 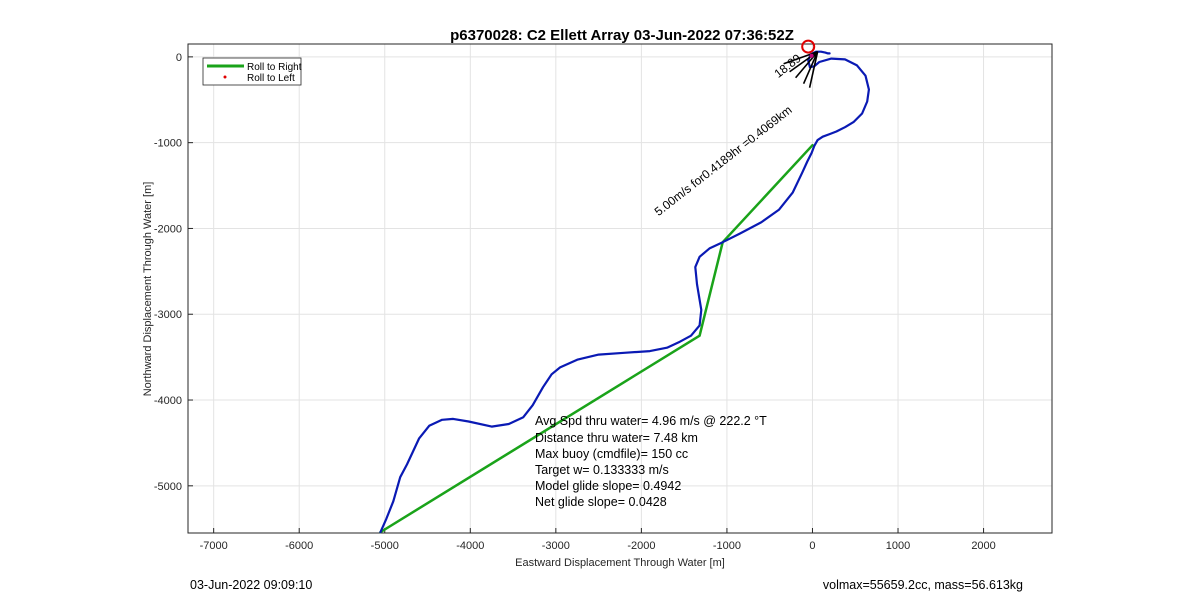 What do you see at coordinates (168, 144) in the screenshot?
I see `y-tick-label: -1000` at bounding box center [168, 144].